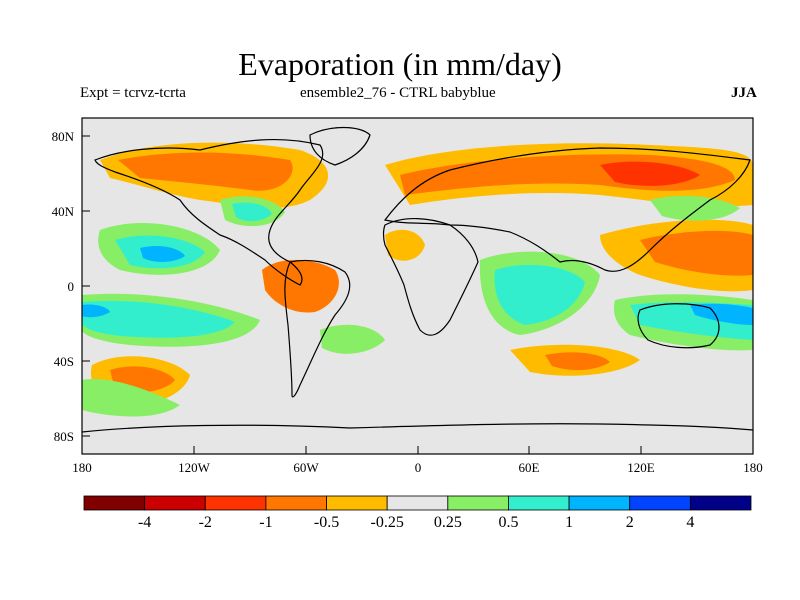 The width and height of the screenshot is (800, 600). What do you see at coordinates (63, 136) in the screenshot?
I see `lat-tick-label: 80N` at bounding box center [63, 136].